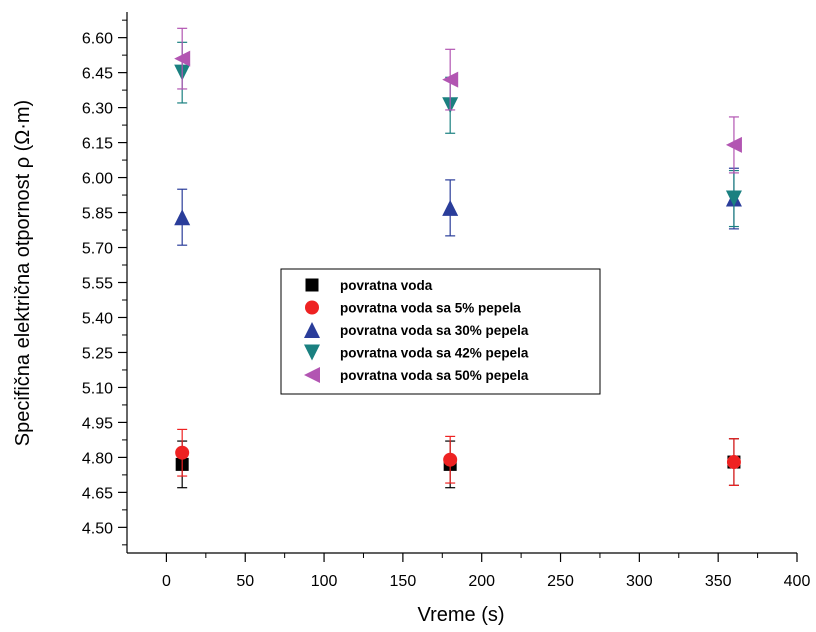 The width and height of the screenshot is (816, 632). Describe the element at coordinates (97, 388) in the screenshot. I see `y-tick-label: 5.10` at that location.